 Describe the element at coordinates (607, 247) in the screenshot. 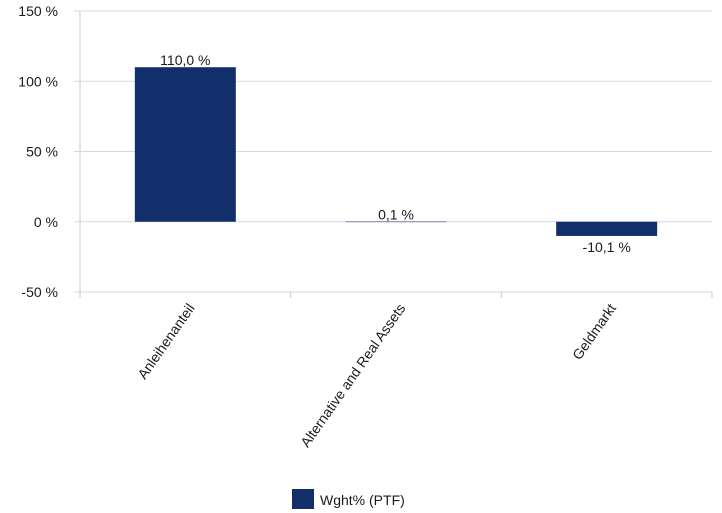

I see `data-label: -10,1 %` at that location.